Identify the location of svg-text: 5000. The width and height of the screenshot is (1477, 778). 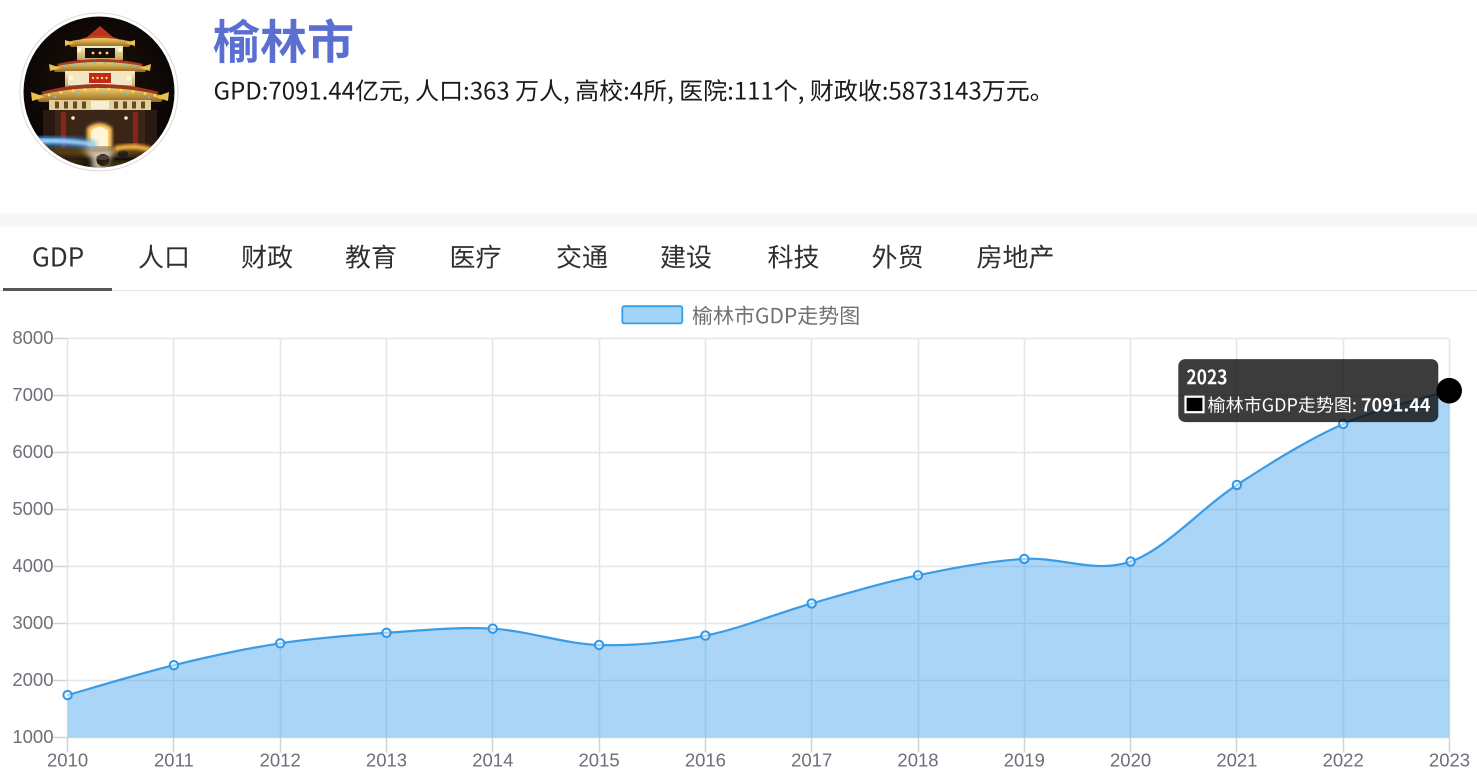
(32, 508).